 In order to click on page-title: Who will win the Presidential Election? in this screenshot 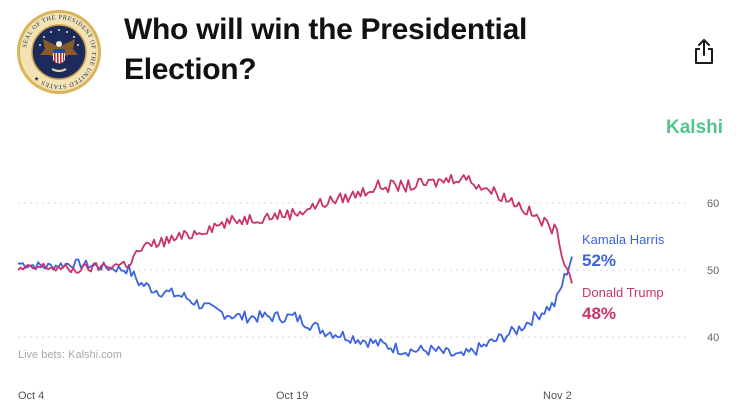, I will do `click(326, 49)`.